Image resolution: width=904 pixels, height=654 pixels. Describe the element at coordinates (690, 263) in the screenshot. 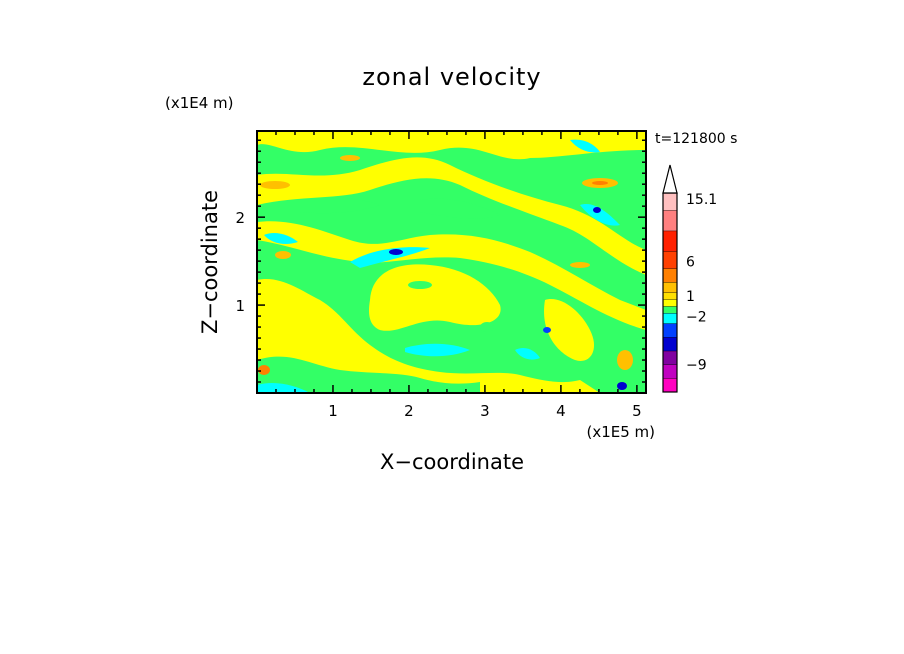

I see `colorbar-label: 6` at that location.